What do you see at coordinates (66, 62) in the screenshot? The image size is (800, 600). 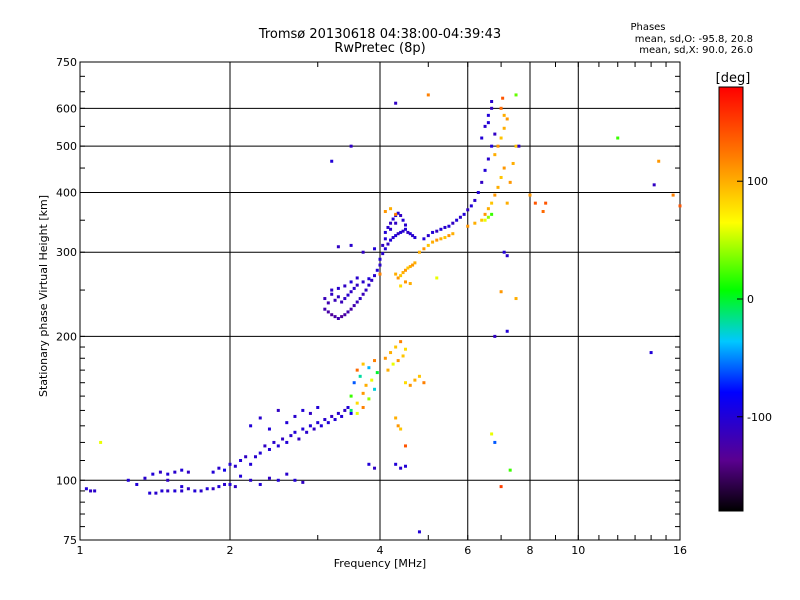 I see `y-tick-label: 750` at bounding box center [66, 62].